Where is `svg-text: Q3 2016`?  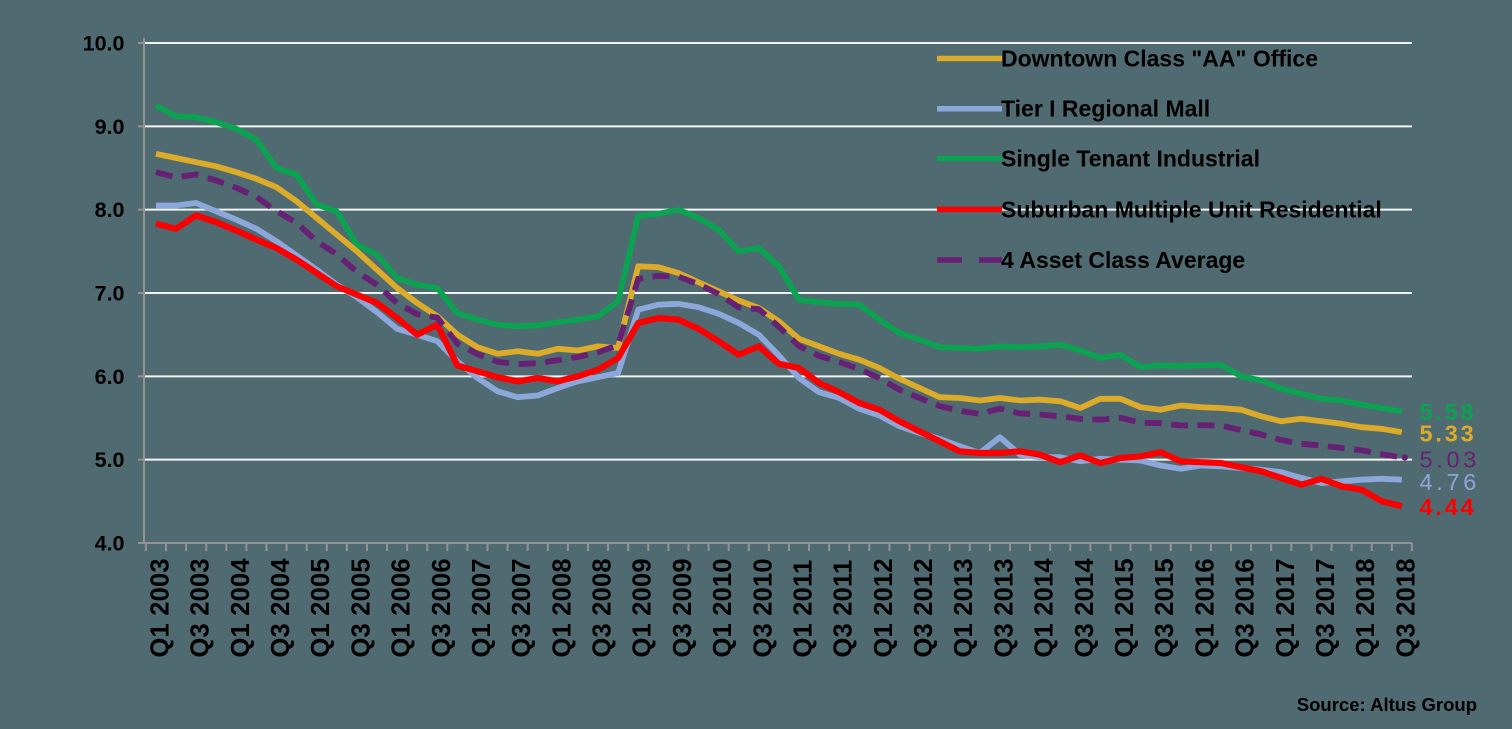
svg-text: Q3 2016 is located at coordinates (1246, 607).